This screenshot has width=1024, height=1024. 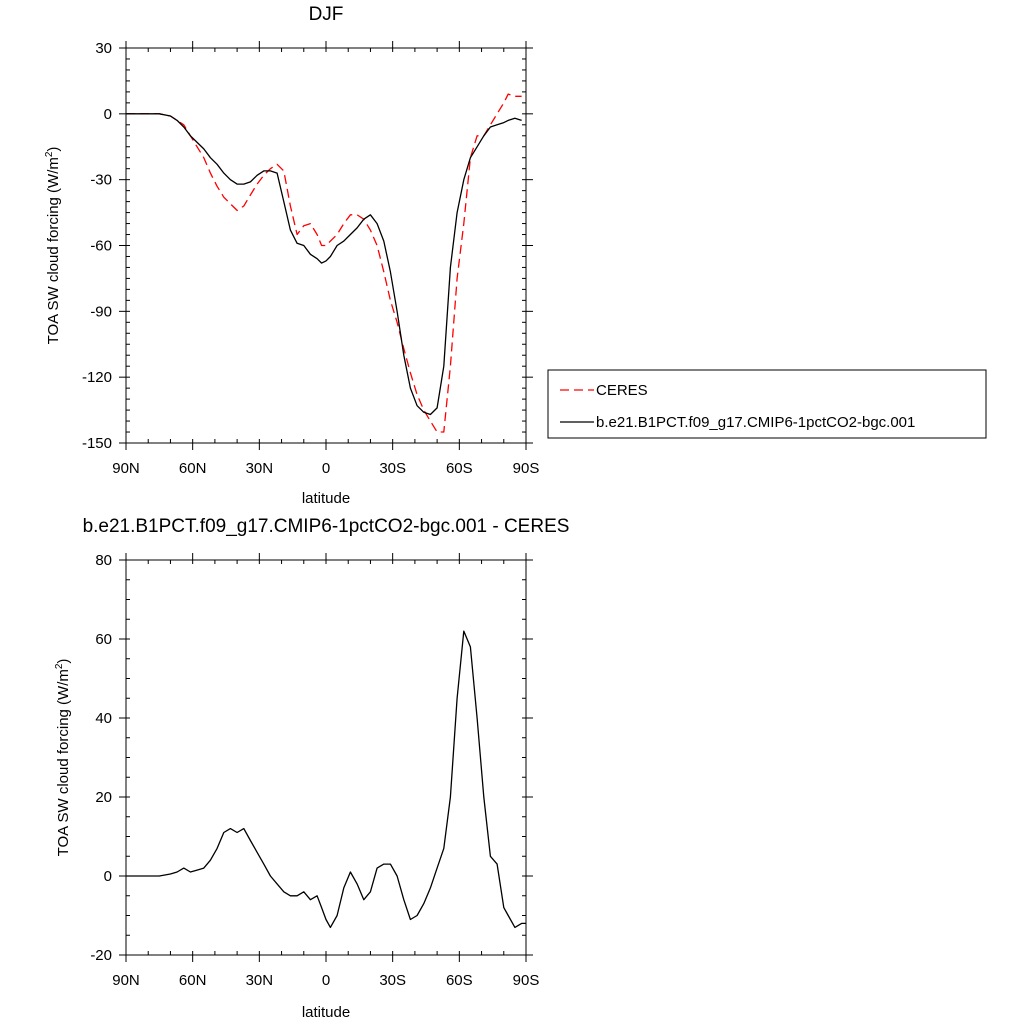 I want to click on y-tick-label: 80, so click(x=103, y=560).